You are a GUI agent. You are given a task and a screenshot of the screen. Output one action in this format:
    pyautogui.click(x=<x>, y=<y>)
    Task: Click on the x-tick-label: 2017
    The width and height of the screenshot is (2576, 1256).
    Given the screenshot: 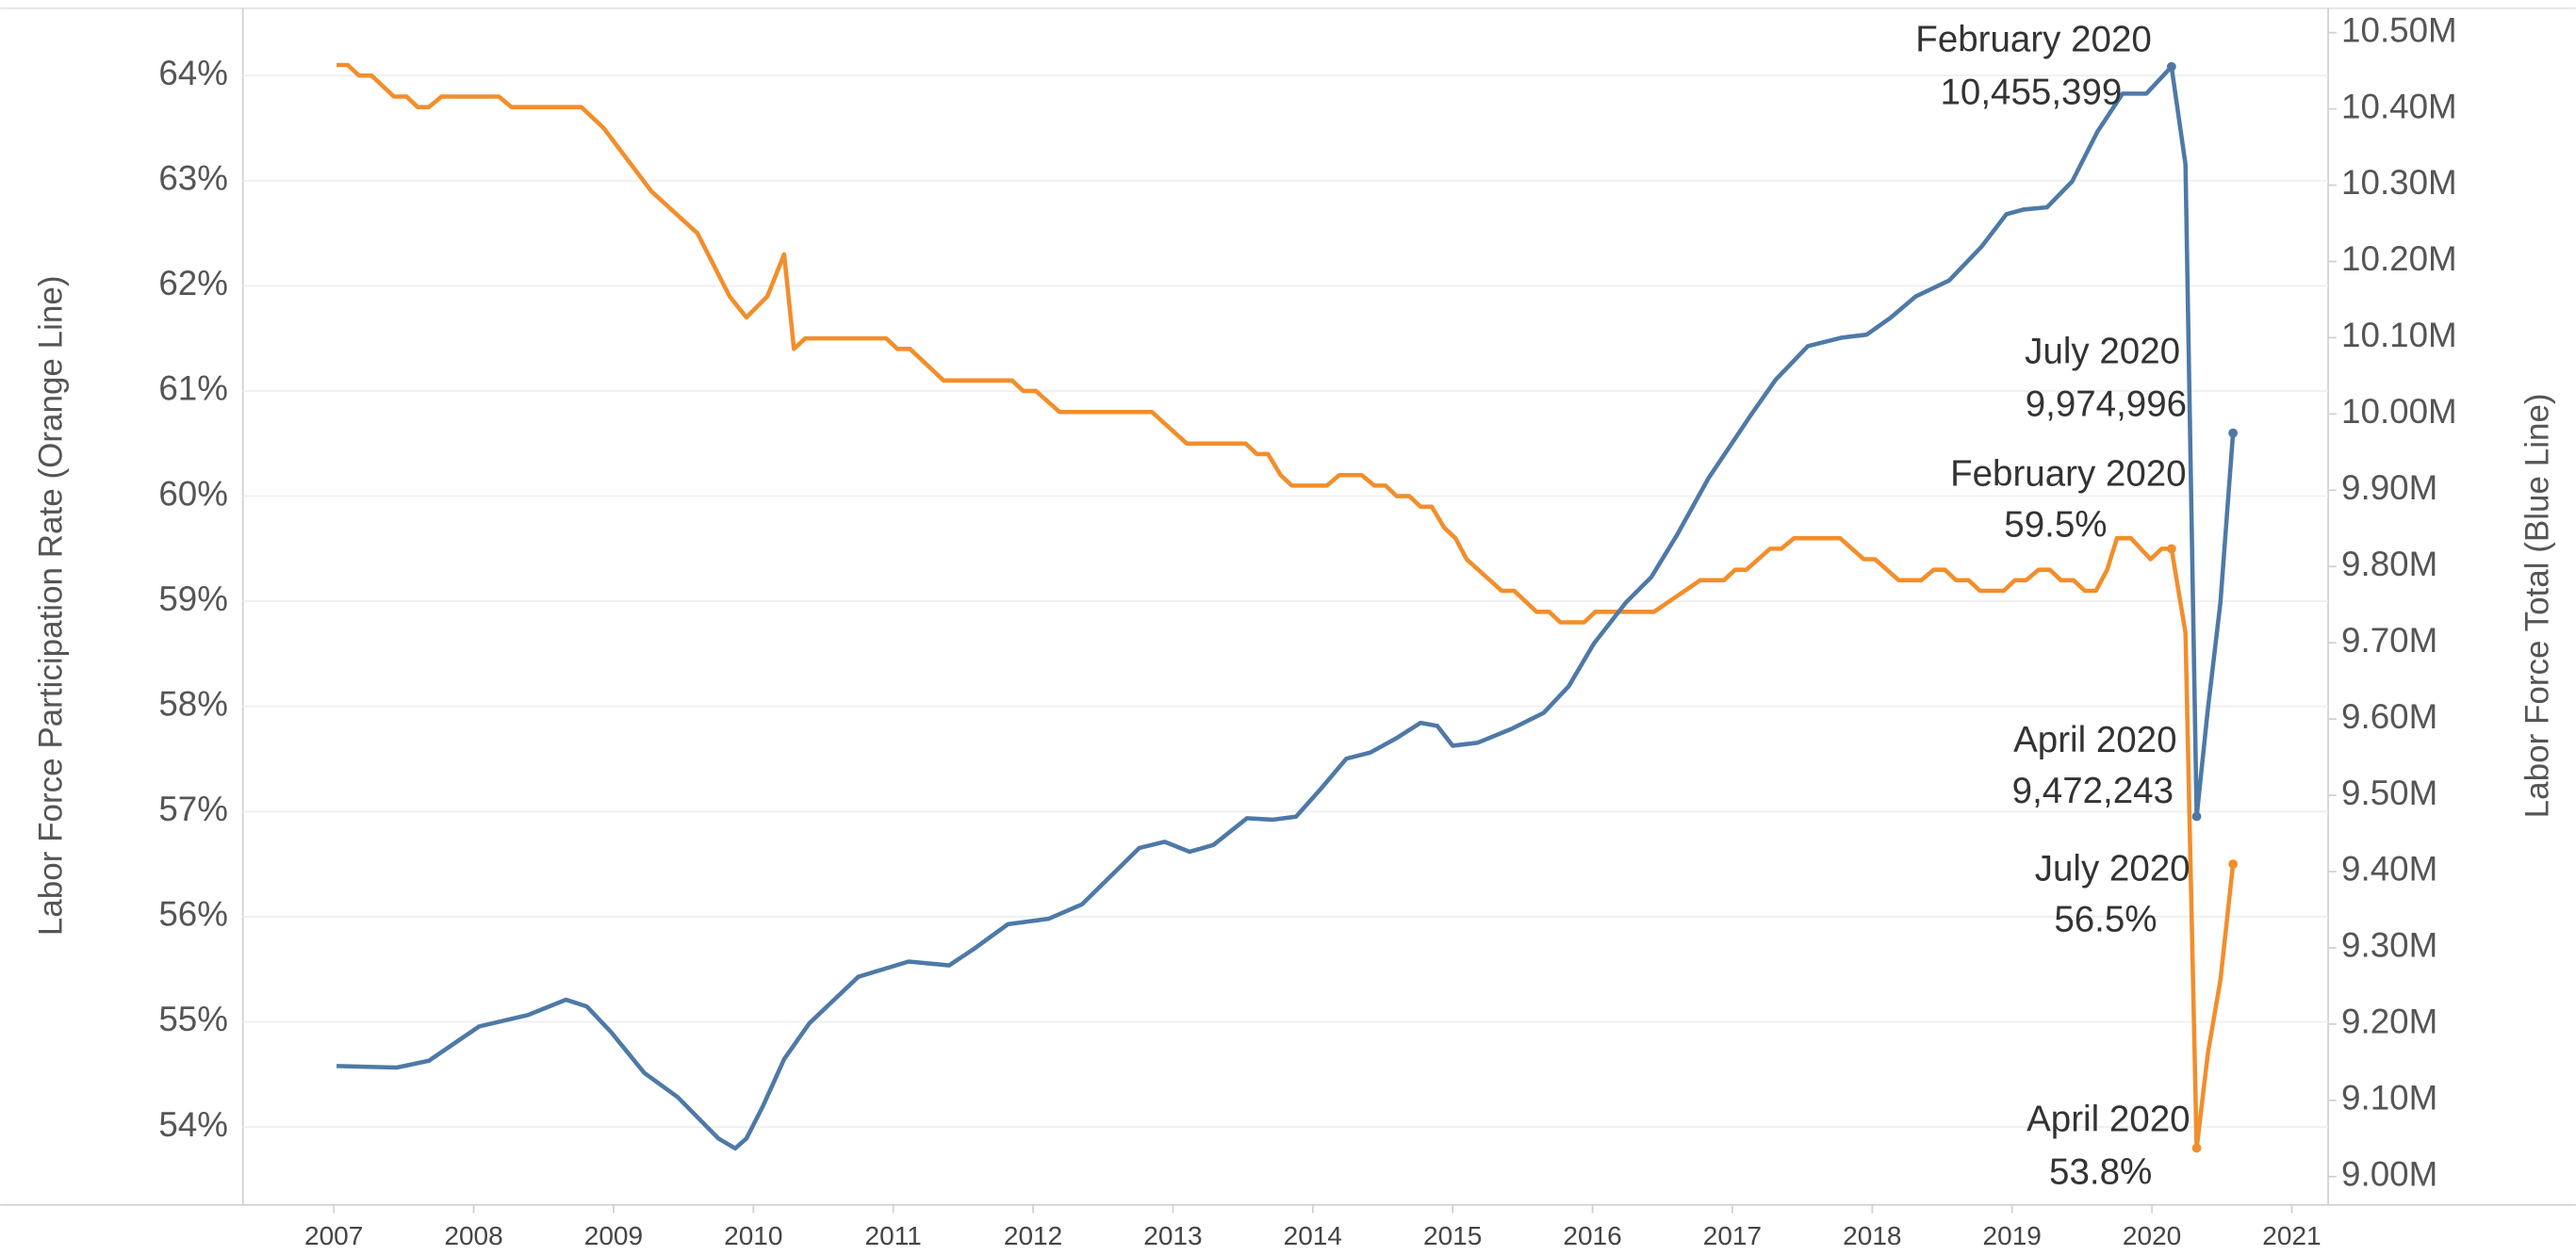 What is the action you would take?
    pyautogui.click(x=1732, y=1235)
    